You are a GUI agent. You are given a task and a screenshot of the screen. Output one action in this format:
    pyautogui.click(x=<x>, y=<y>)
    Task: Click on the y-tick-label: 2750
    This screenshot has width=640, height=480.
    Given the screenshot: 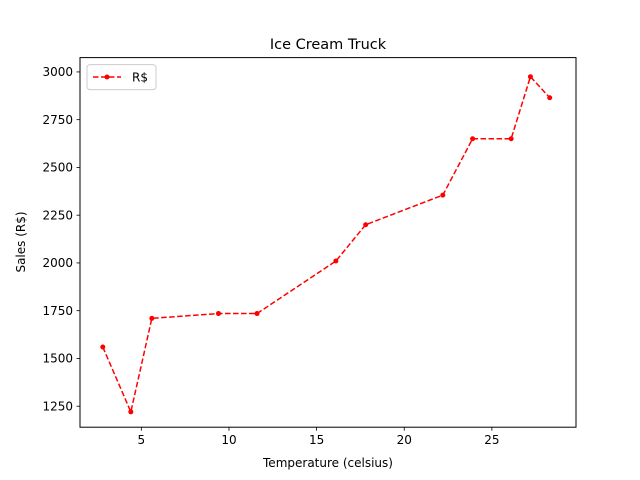 What is the action you would take?
    pyautogui.click(x=57, y=120)
    